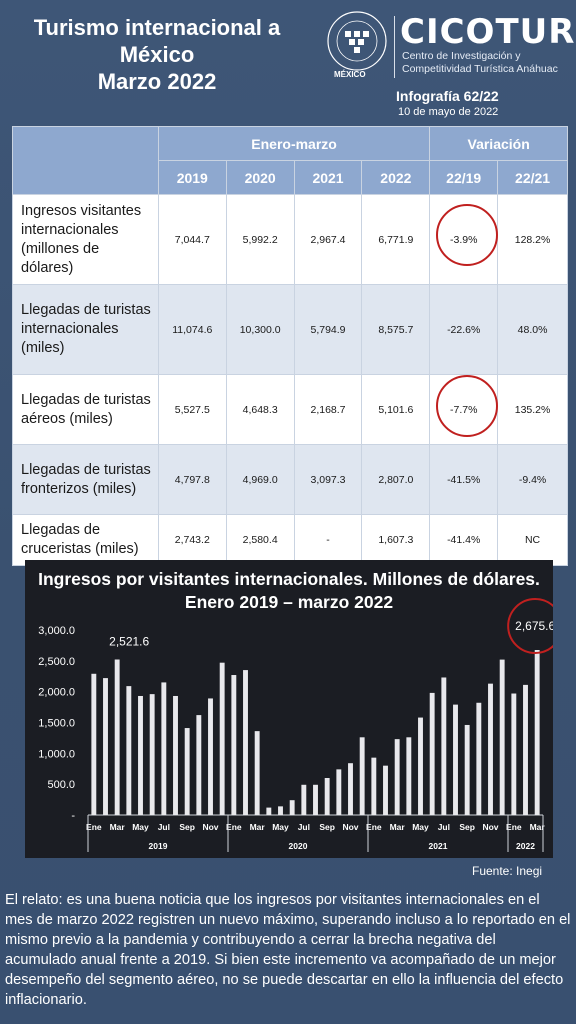 The height and width of the screenshot is (1024, 576). Describe the element at coordinates (394, 47) in the screenshot. I see `logo-divider` at that location.